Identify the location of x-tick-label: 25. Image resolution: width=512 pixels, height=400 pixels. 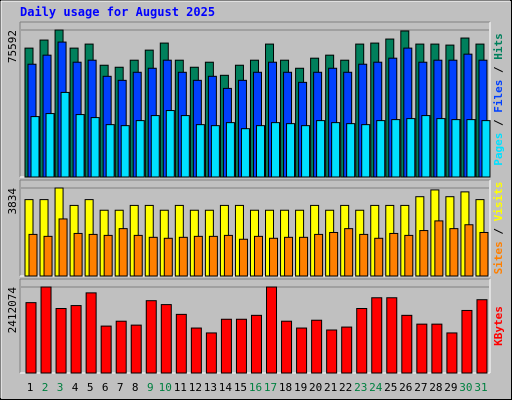
(390, 387).